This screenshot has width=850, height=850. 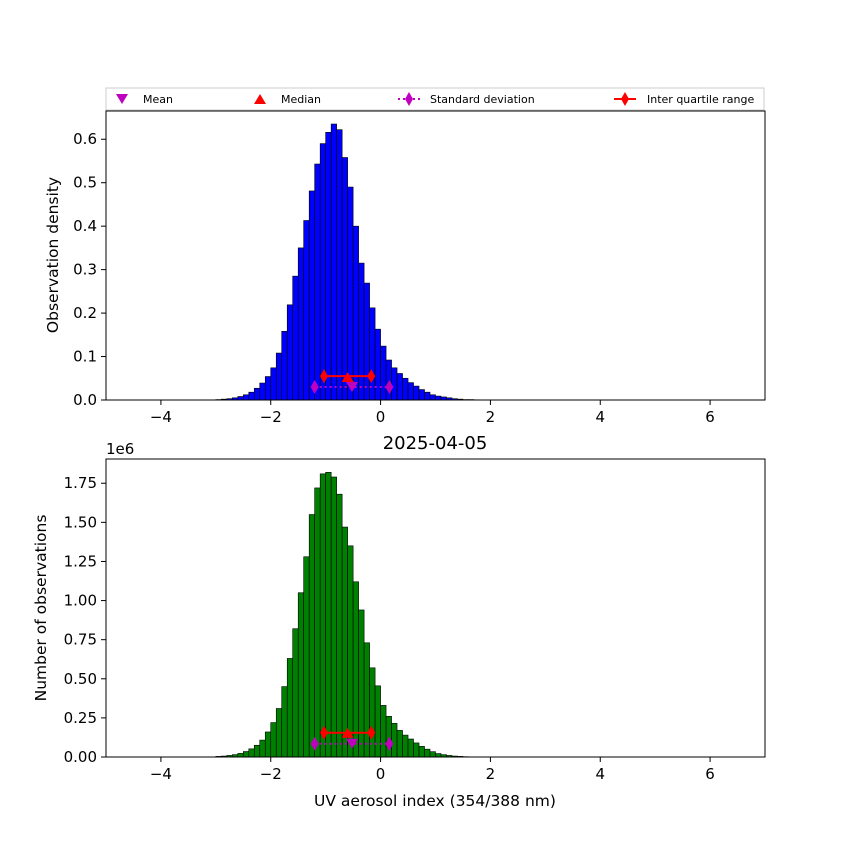 I want to click on y-tick-label: 1.00, so click(x=80, y=601).